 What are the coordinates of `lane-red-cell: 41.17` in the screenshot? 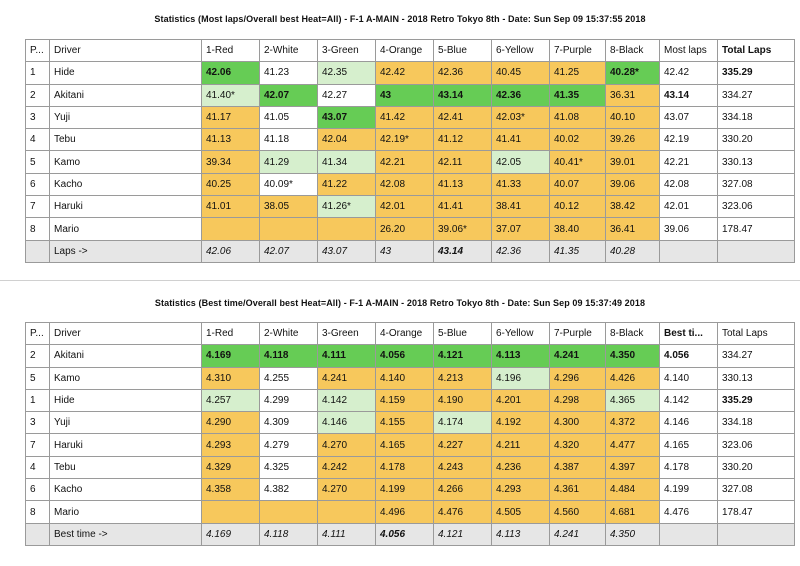 It's located at (230, 117).